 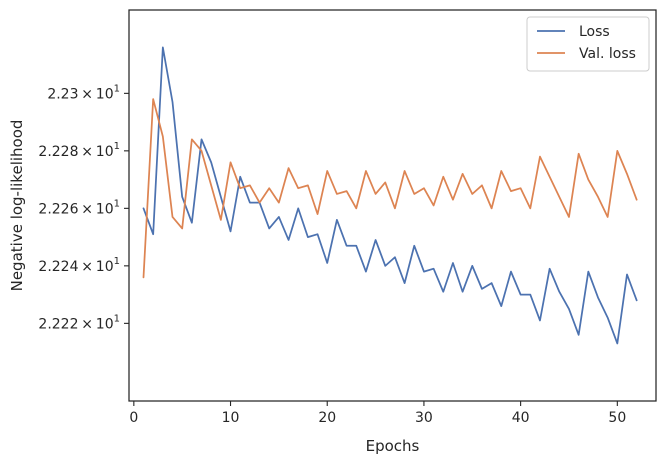 I want to click on legend: Loss Val. loss, so click(x=588, y=44).